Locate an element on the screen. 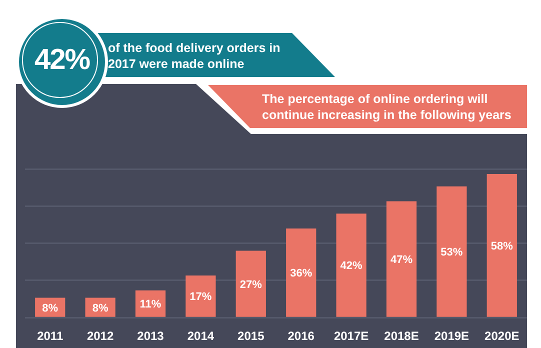 This screenshot has width=541, height=348. x-tick-label: 2018E is located at coordinates (401, 336).